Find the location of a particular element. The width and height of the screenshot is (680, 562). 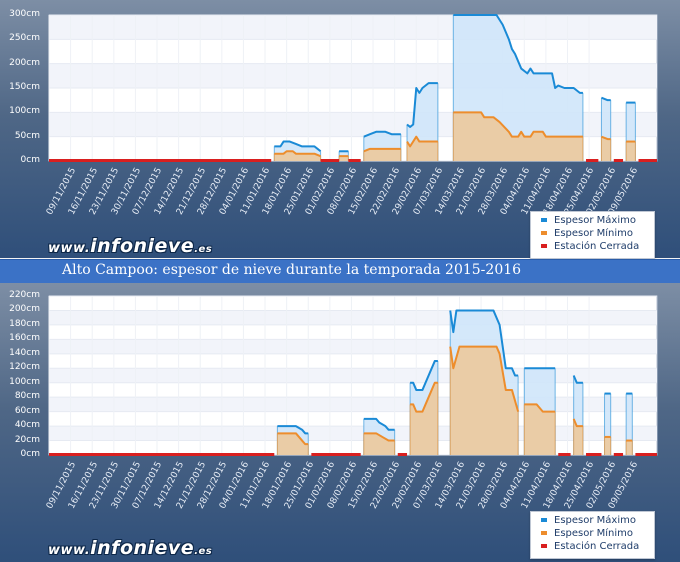

y-tick-label: 180cm is located at coordinates (24, 323).